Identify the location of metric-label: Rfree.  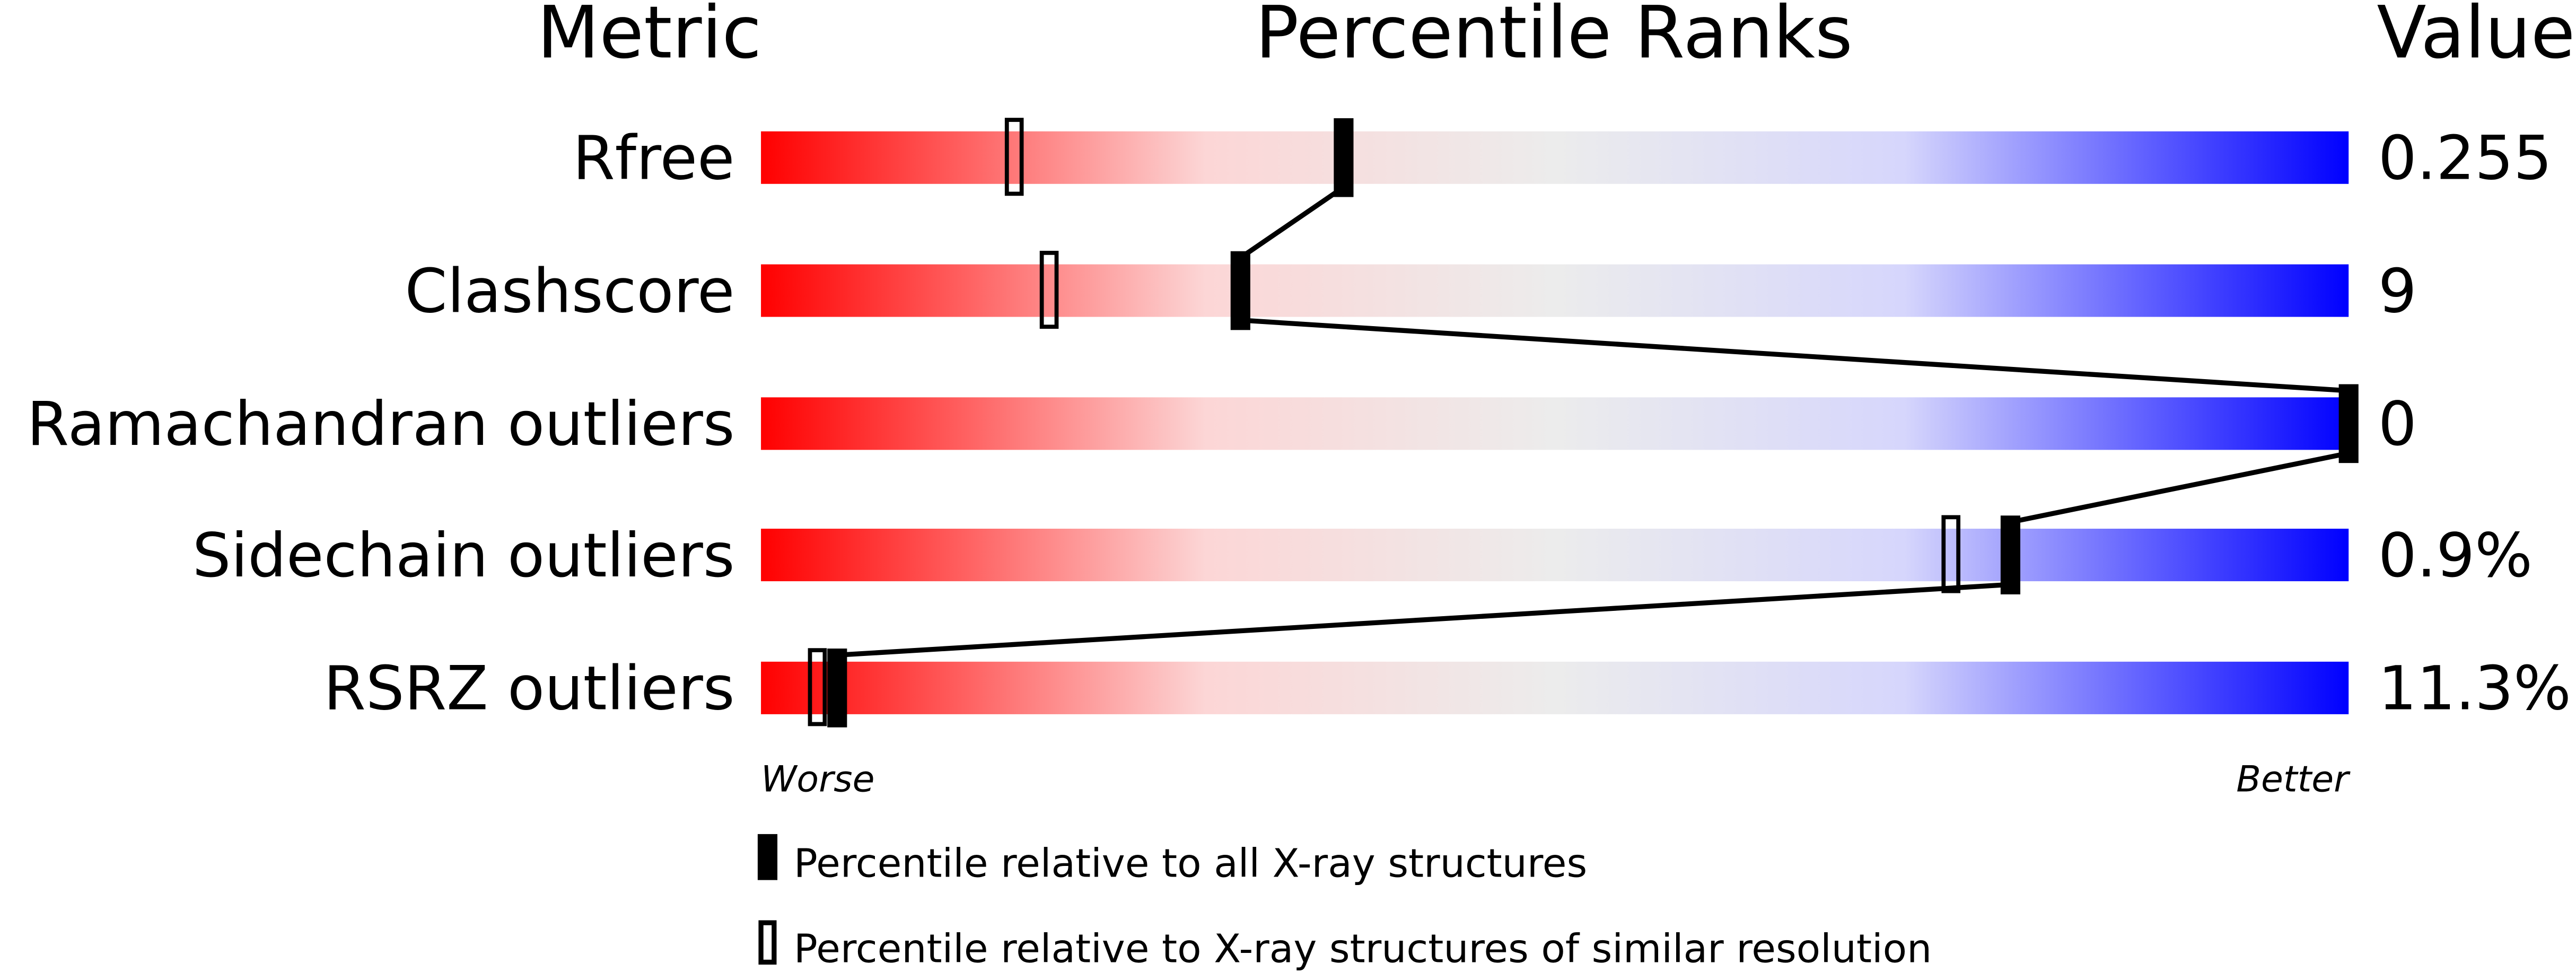
(653, 158).